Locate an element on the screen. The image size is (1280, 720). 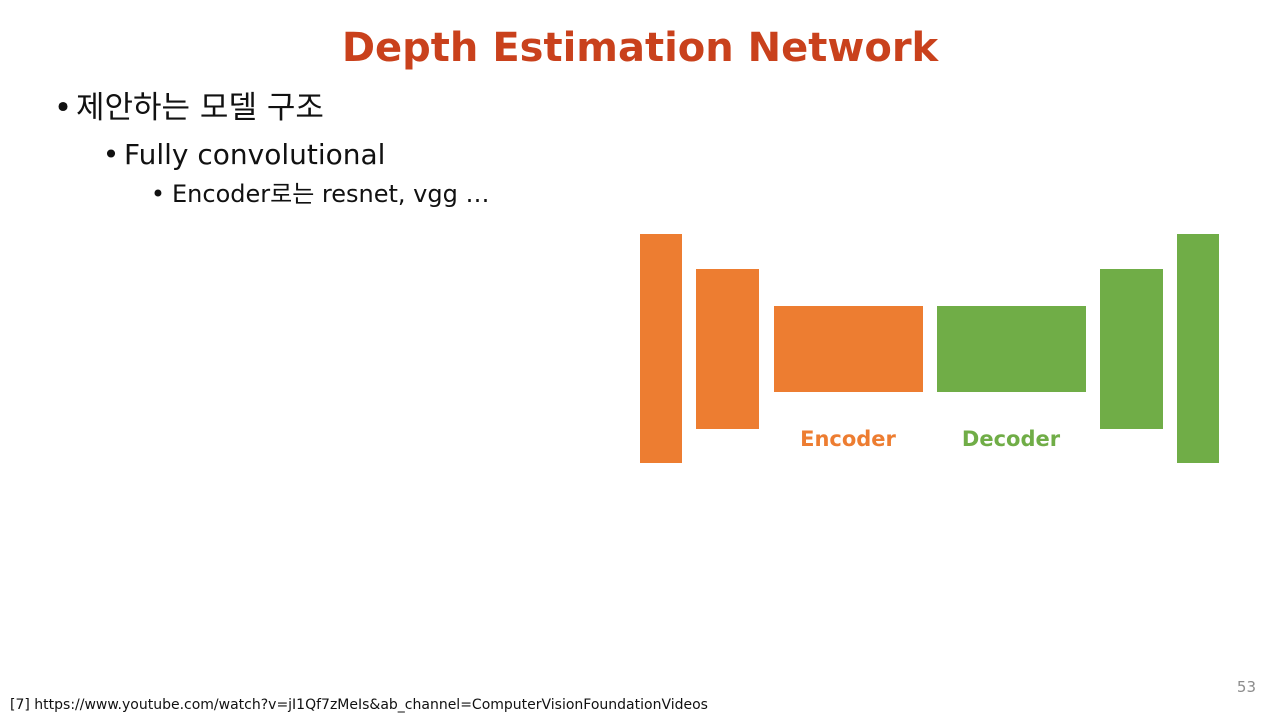
bullet-level-2: • Fully convolutional is located at coordinates (242, 155).